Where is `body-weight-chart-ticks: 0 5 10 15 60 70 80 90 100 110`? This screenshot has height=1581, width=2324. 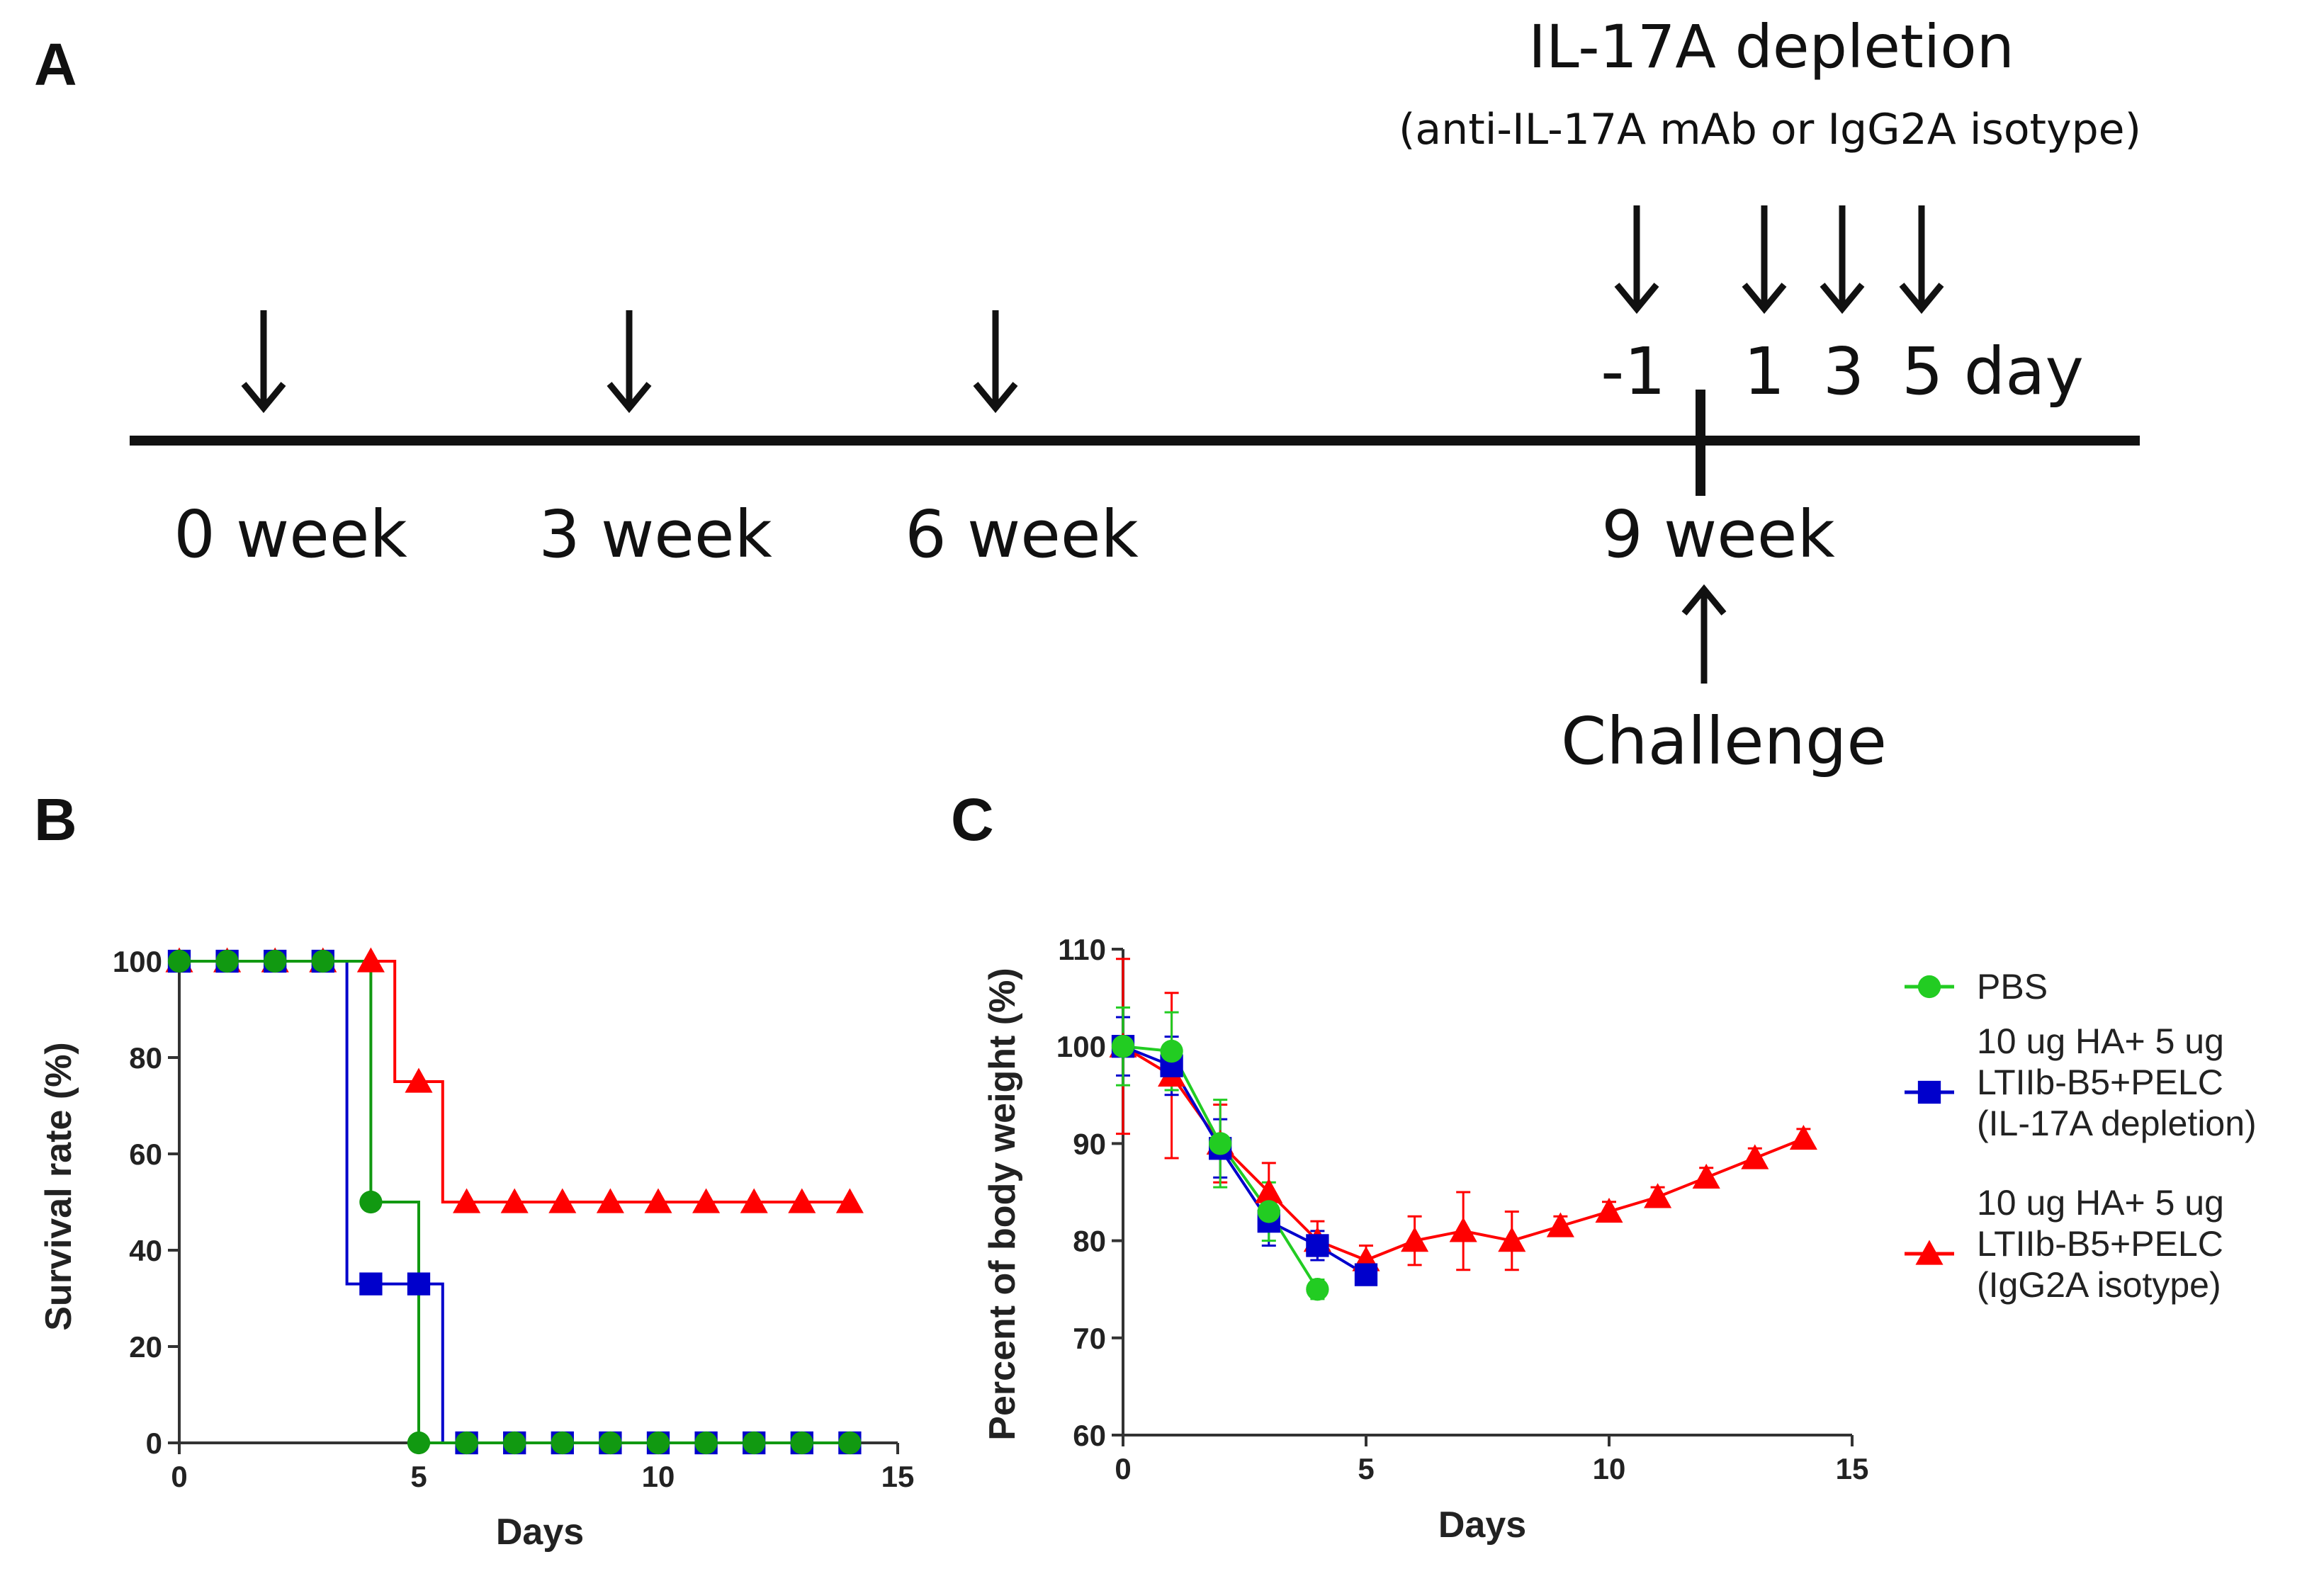
body-weight-chart-ticks: 0 5 10 15 60 70 80 90 100 110 is located at coordinates (1462, 1209).